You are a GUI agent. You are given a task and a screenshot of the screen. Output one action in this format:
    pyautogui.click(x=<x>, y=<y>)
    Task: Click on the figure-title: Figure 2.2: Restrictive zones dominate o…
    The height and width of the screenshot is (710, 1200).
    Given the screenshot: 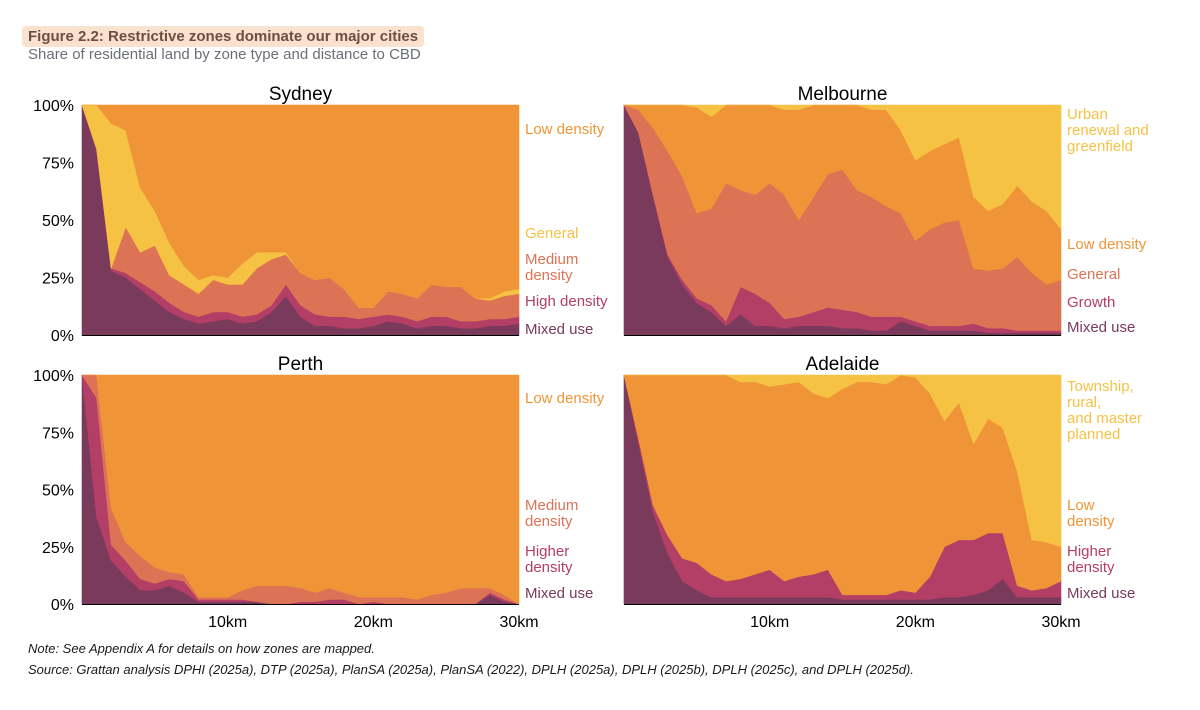 What is the action you would take?
    pyautogui.click(x=223, y=36)
    